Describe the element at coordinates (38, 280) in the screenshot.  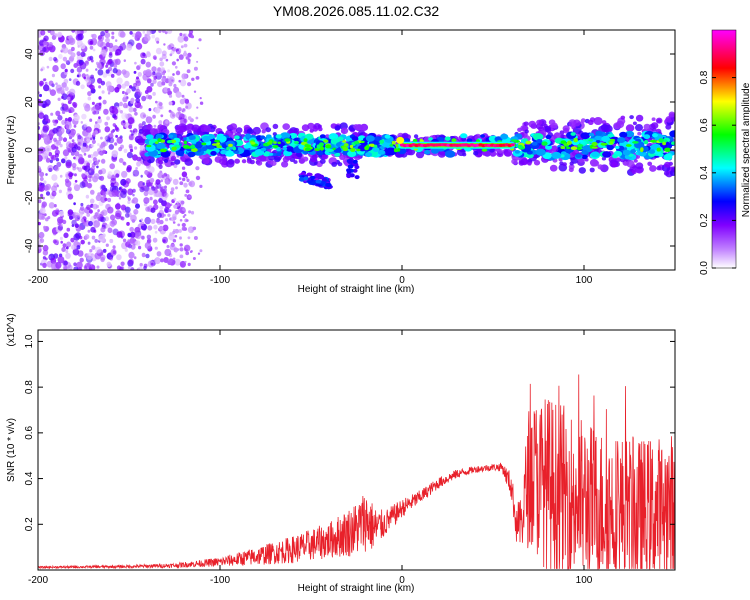
I see `top-x-tick-label: -200` at that location.